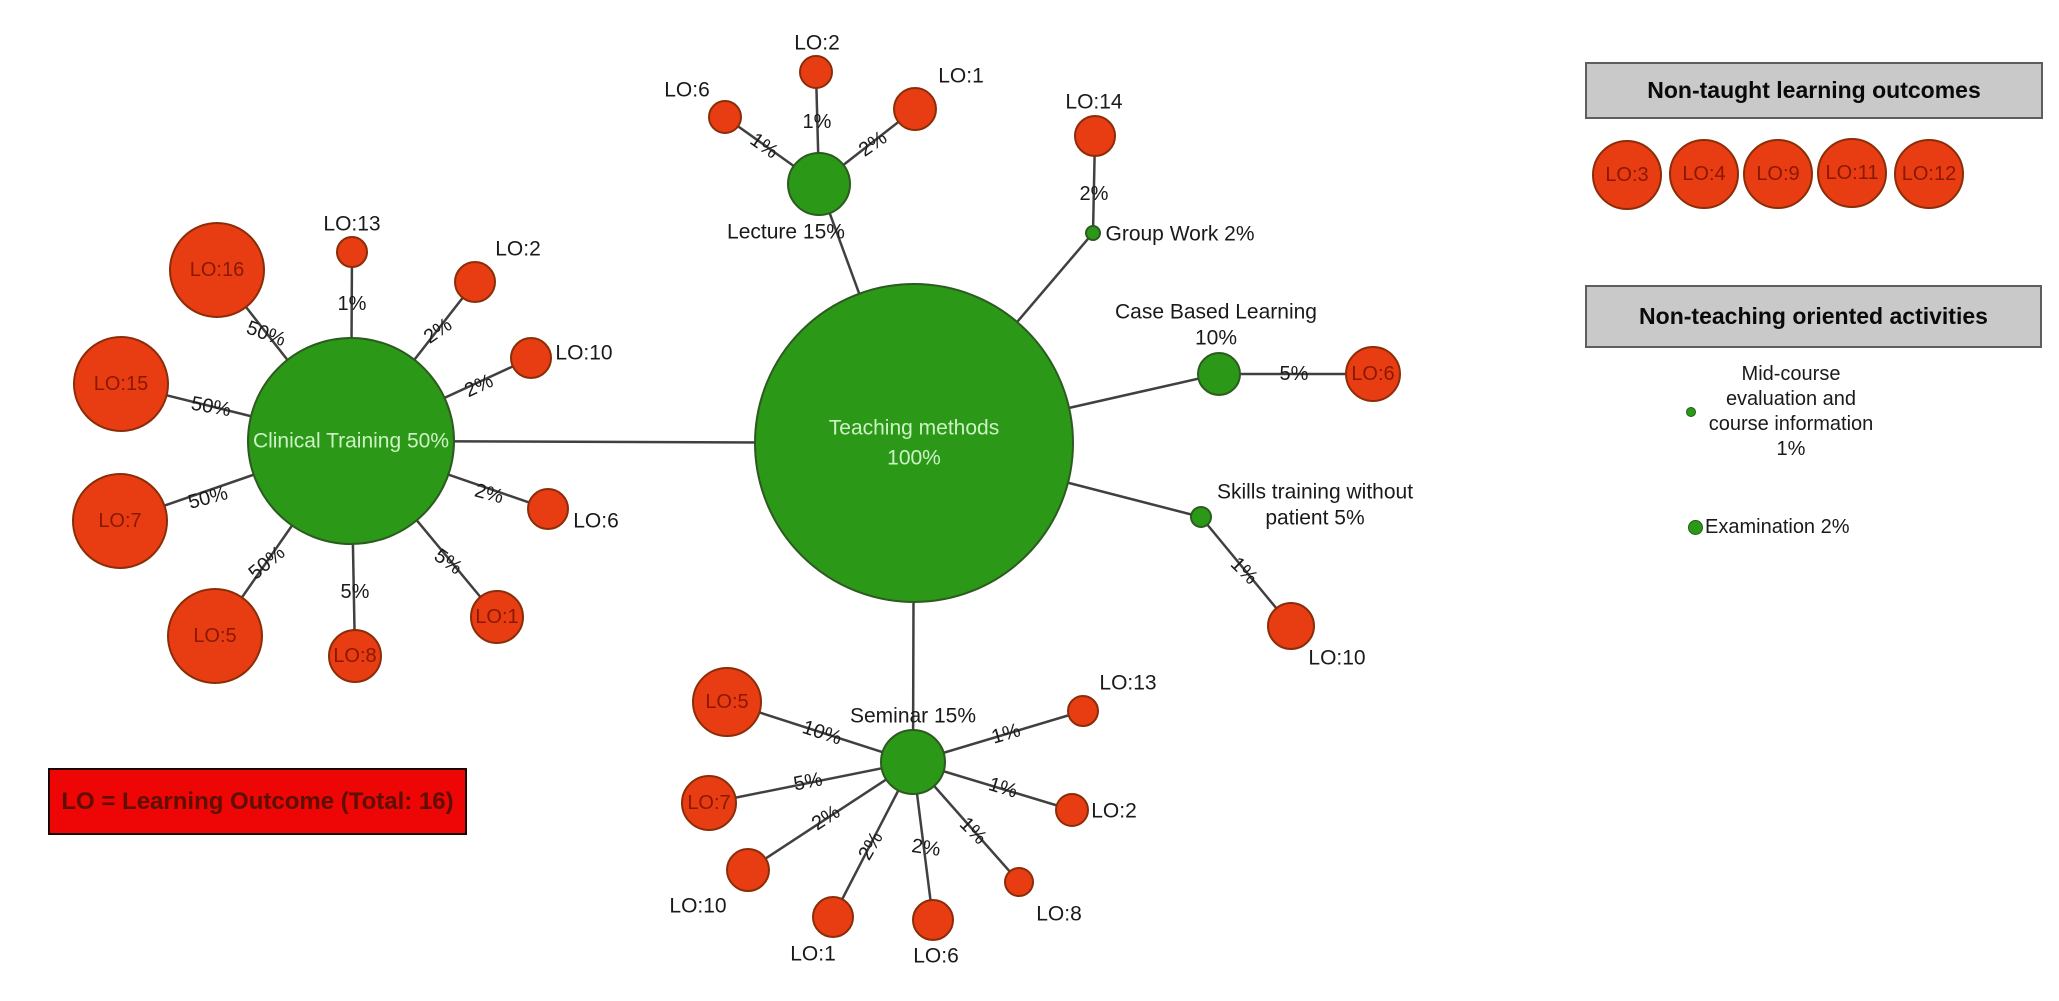 The width and height of the screenshot is (2059, 1001). I want to click on panel-header-non-taught: Non-taught learning outcomes, so click(1814, 90).